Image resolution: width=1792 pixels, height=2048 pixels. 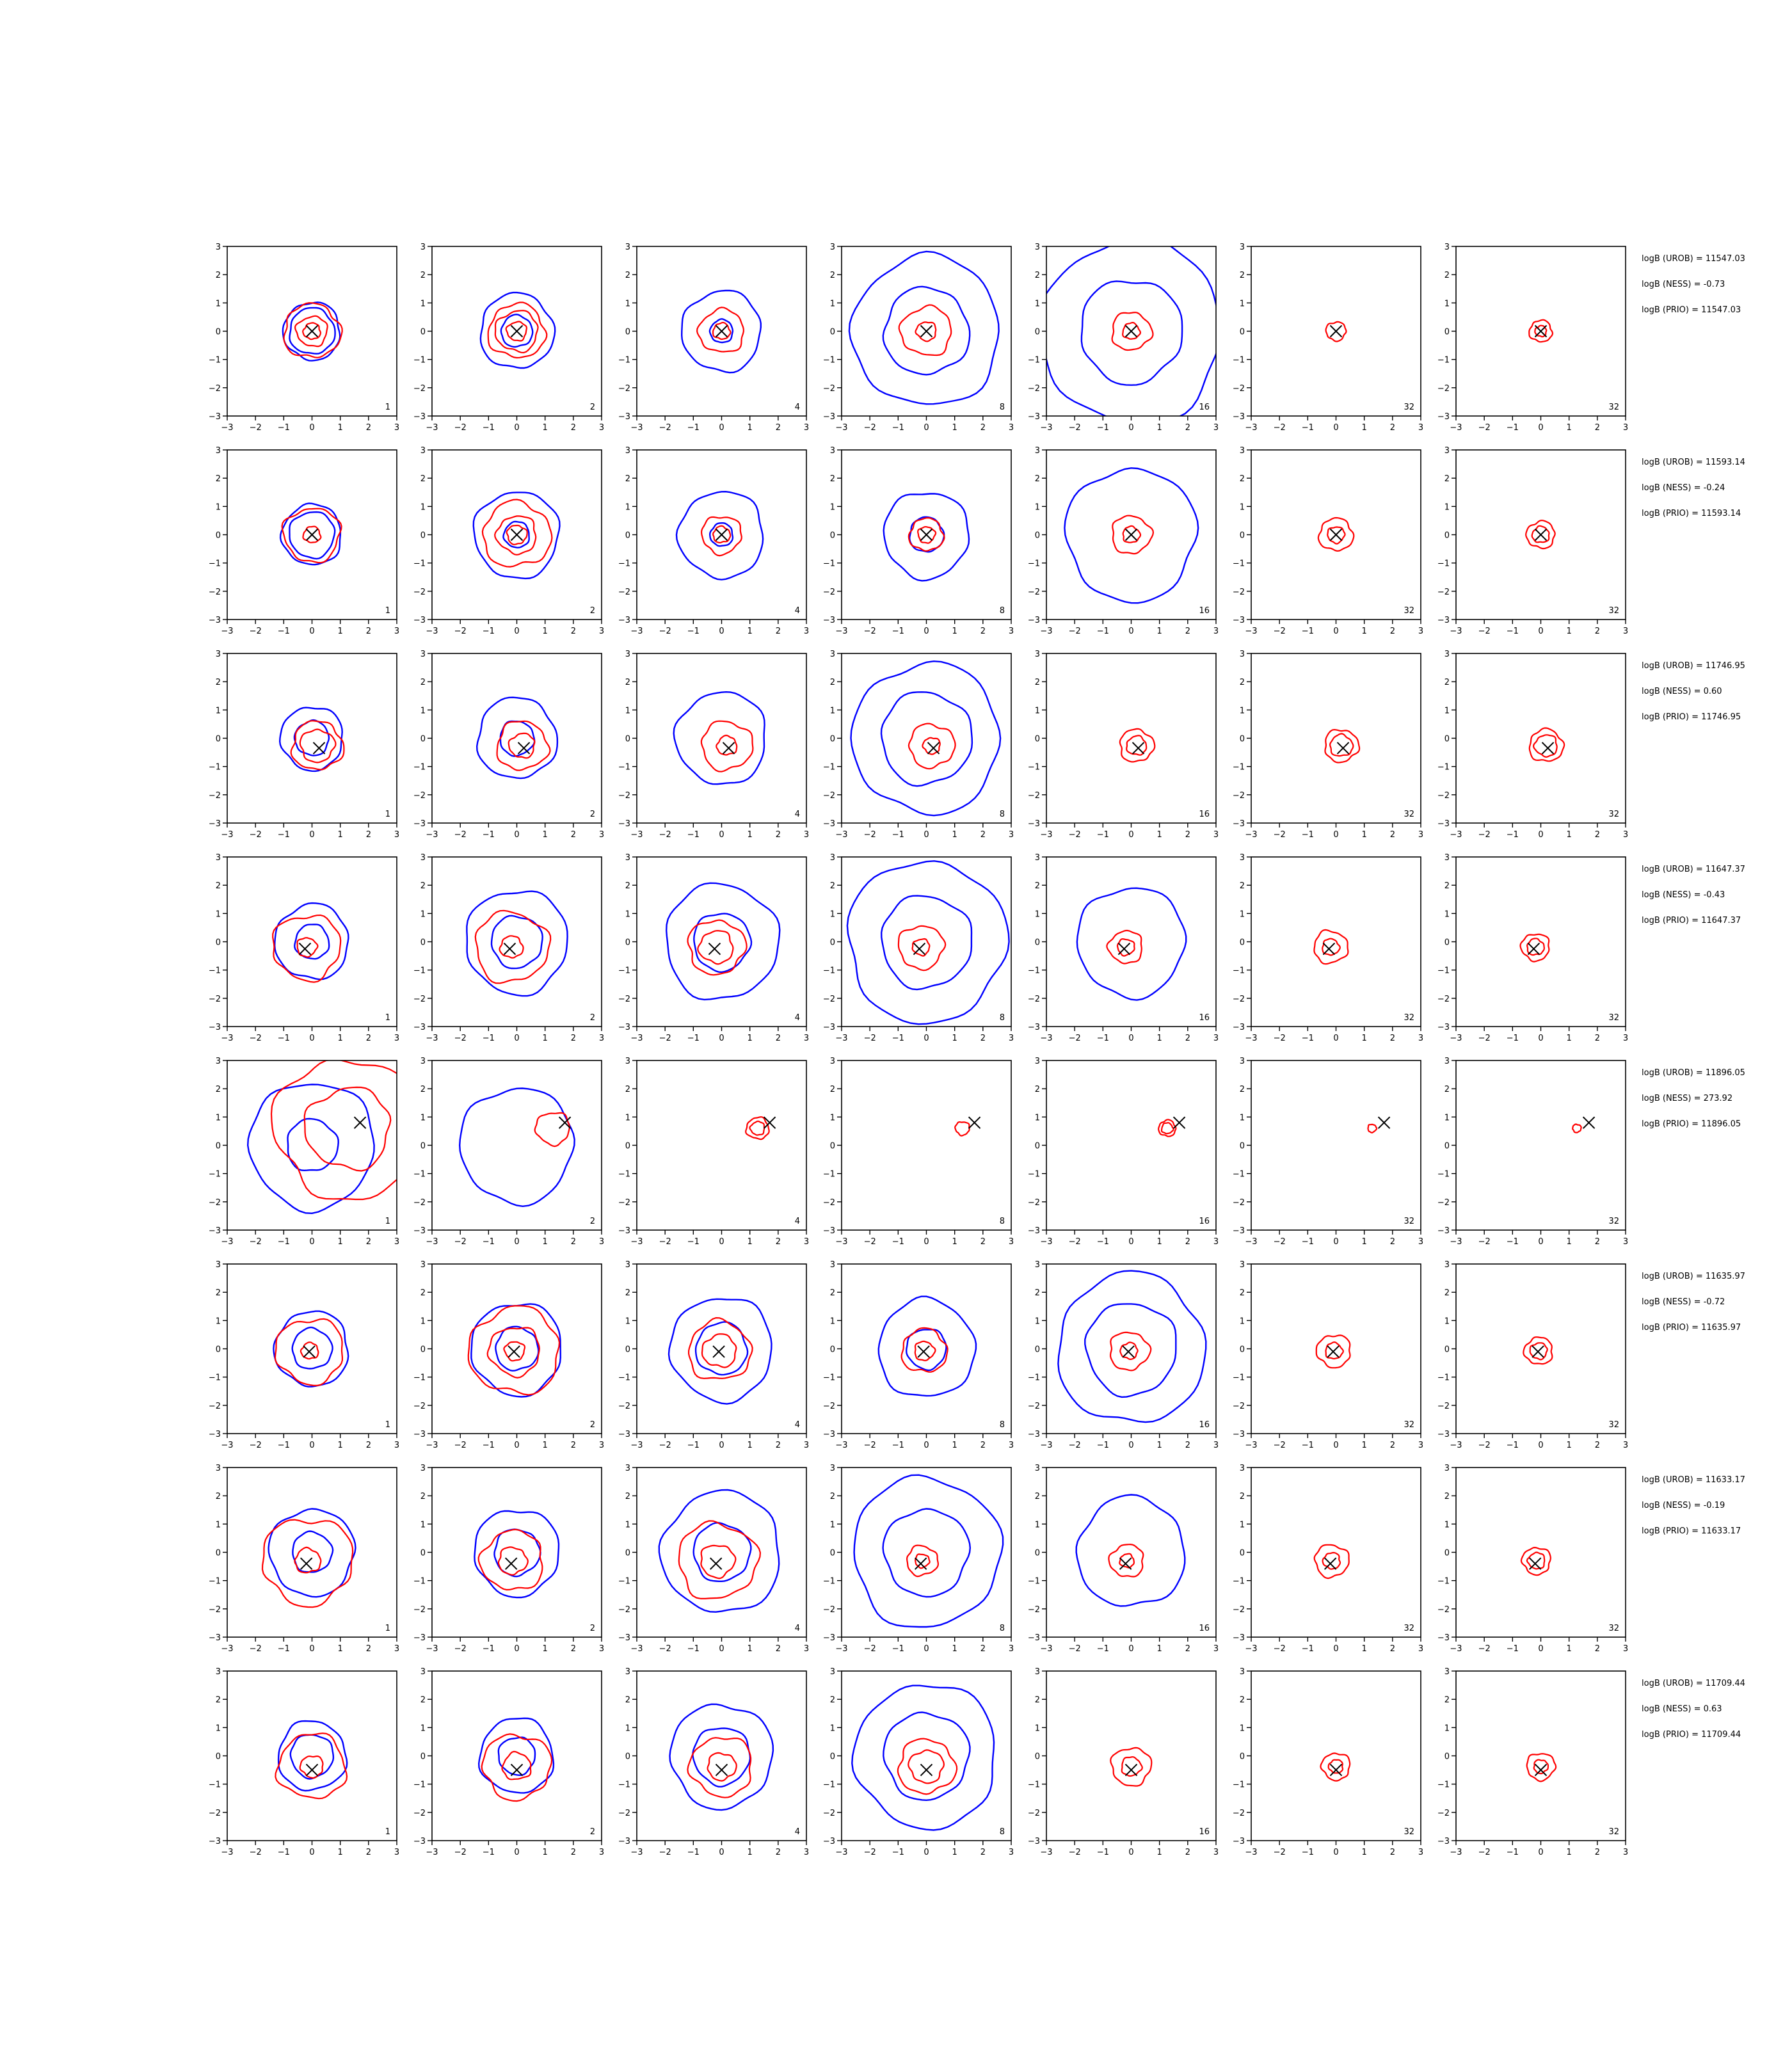 What do you see at coordinates (1532, 745) in the screenshot?
I see `panel-r3-c7: −3−3 −2 −2 −1 −1 0 0 1 1 2 2 3 3 32` at bounding box center [1532, 745].